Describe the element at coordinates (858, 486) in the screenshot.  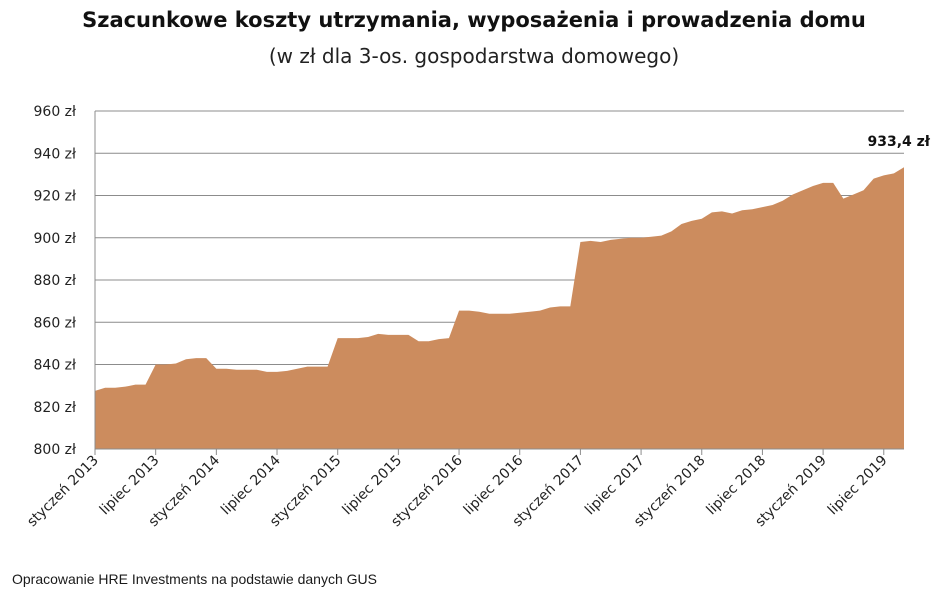
I see `x-tick-label: lipiec 2019` at that location.